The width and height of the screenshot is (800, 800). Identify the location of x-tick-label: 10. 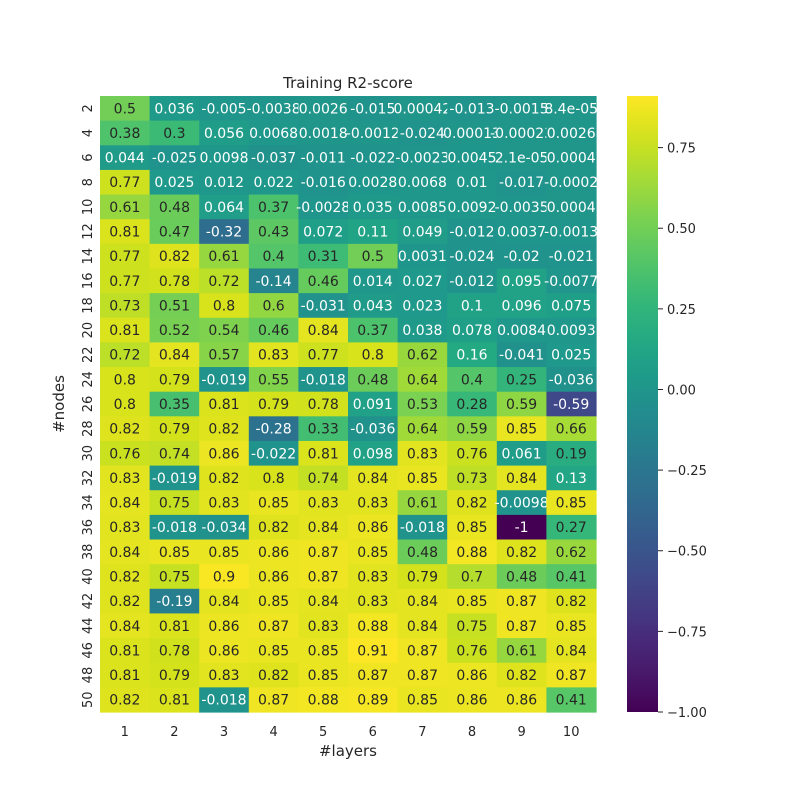
(571, 732).